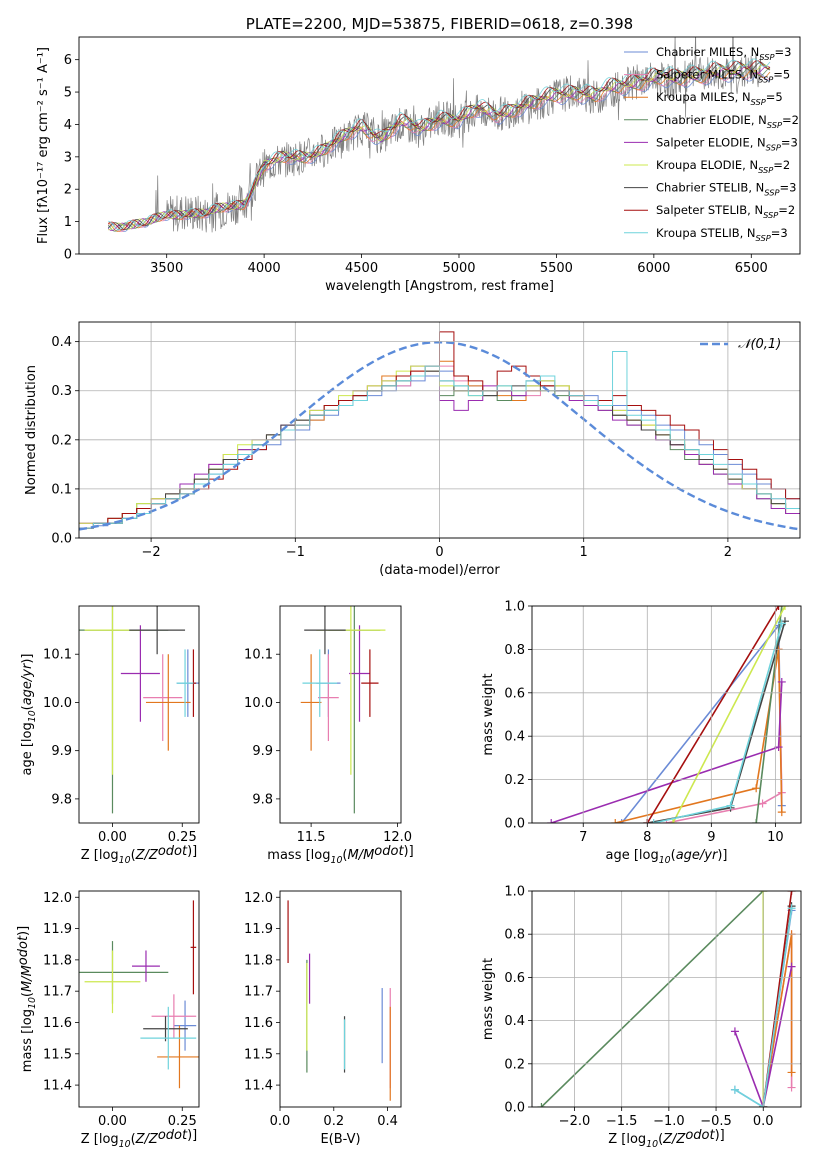  I want to click on legend-entry: Chabrier STELIB, NSSP=3, so click(726, 189).